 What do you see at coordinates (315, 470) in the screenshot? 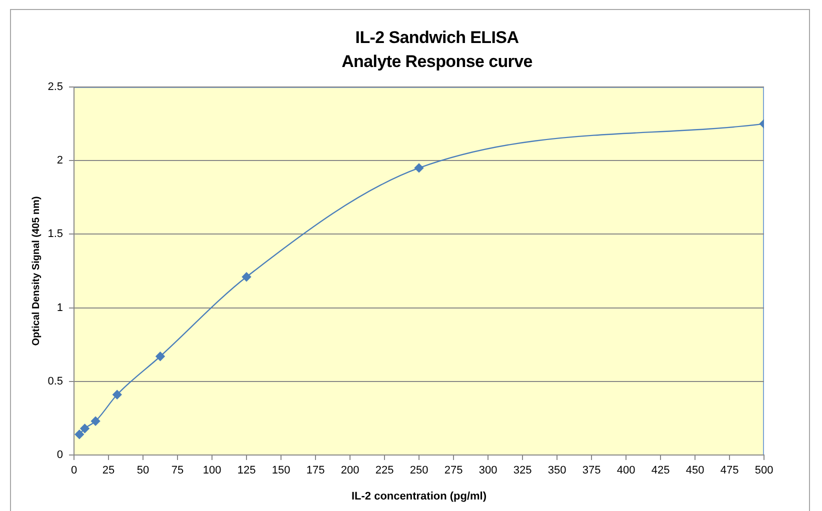
I see `x-tick-label: 175` at bounding box center [315, 470].